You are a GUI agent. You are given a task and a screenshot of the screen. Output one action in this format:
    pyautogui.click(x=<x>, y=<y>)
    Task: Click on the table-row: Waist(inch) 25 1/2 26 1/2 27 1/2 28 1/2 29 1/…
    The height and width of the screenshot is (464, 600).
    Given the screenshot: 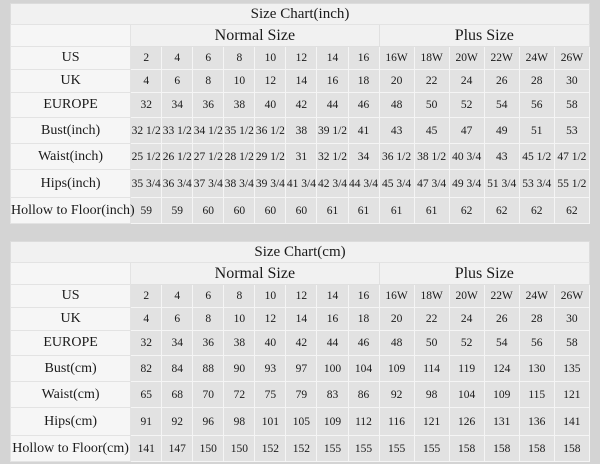 What is the action you would take?
    pyautogui.click(x=300, y=156)
    